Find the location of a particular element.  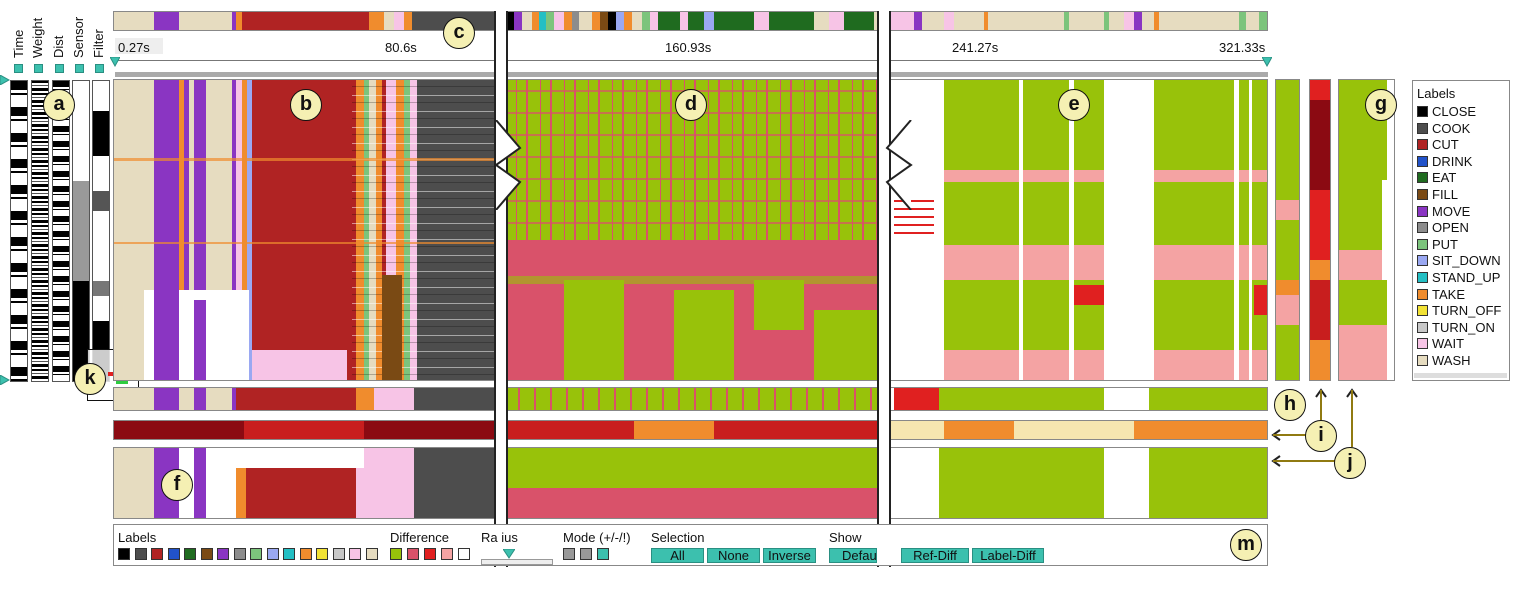

selection-none-button: None is located at coordinates (733, 555).